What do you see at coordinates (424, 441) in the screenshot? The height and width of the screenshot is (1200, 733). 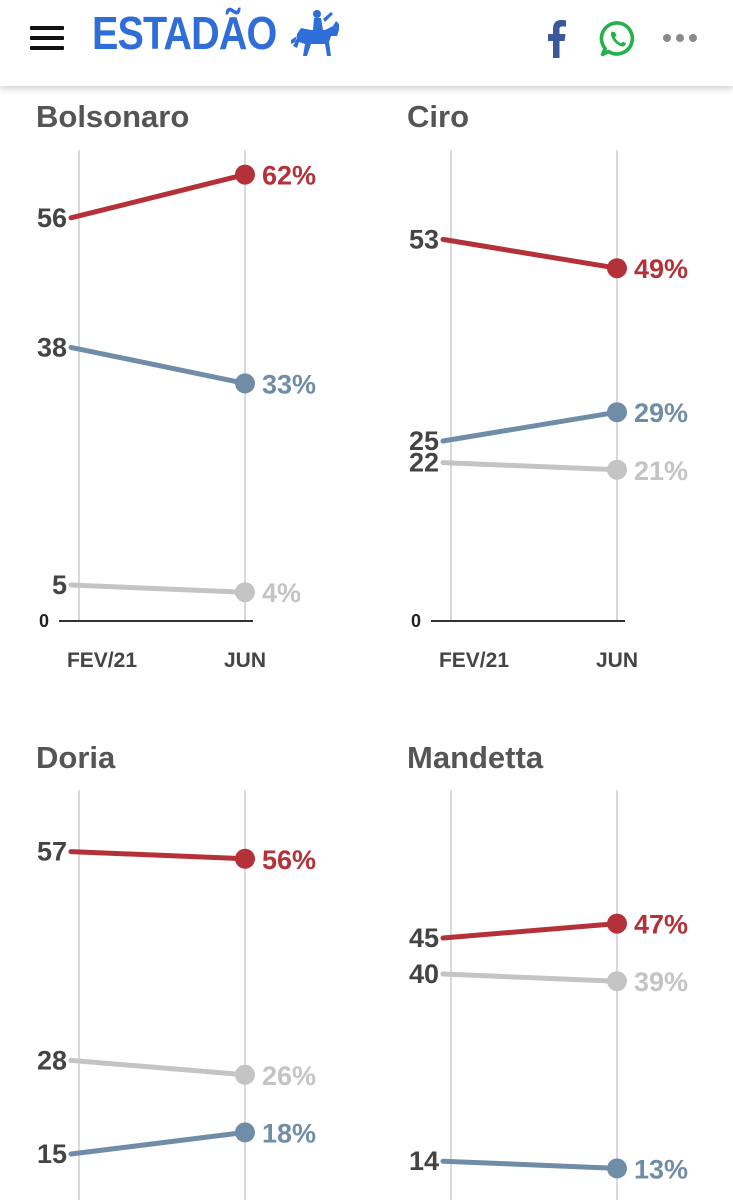 I see `start-value-label: 25` at bounding box center [424, 441].